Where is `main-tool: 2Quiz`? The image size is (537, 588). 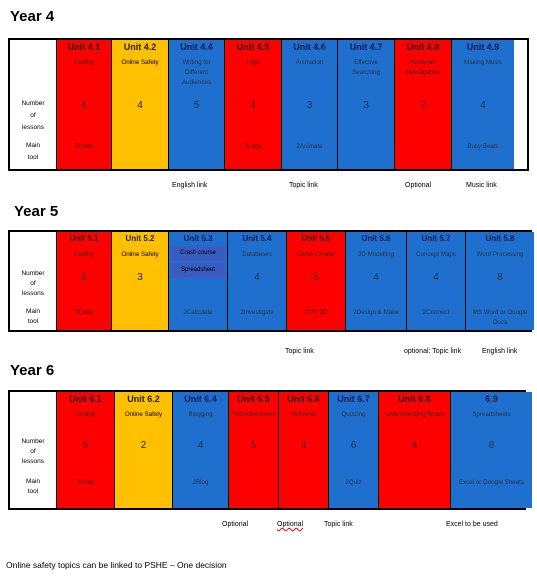
main-tool: 2Quiz is located at coordinates (353, 482).